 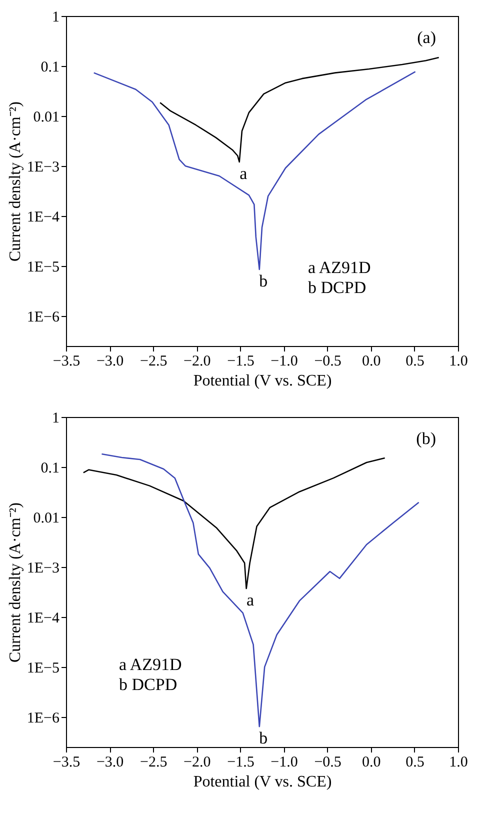 What do you see at coordinates (426, 37) in the screenshot?
I see `annotation: (a)` at bounding box center [426, 37].